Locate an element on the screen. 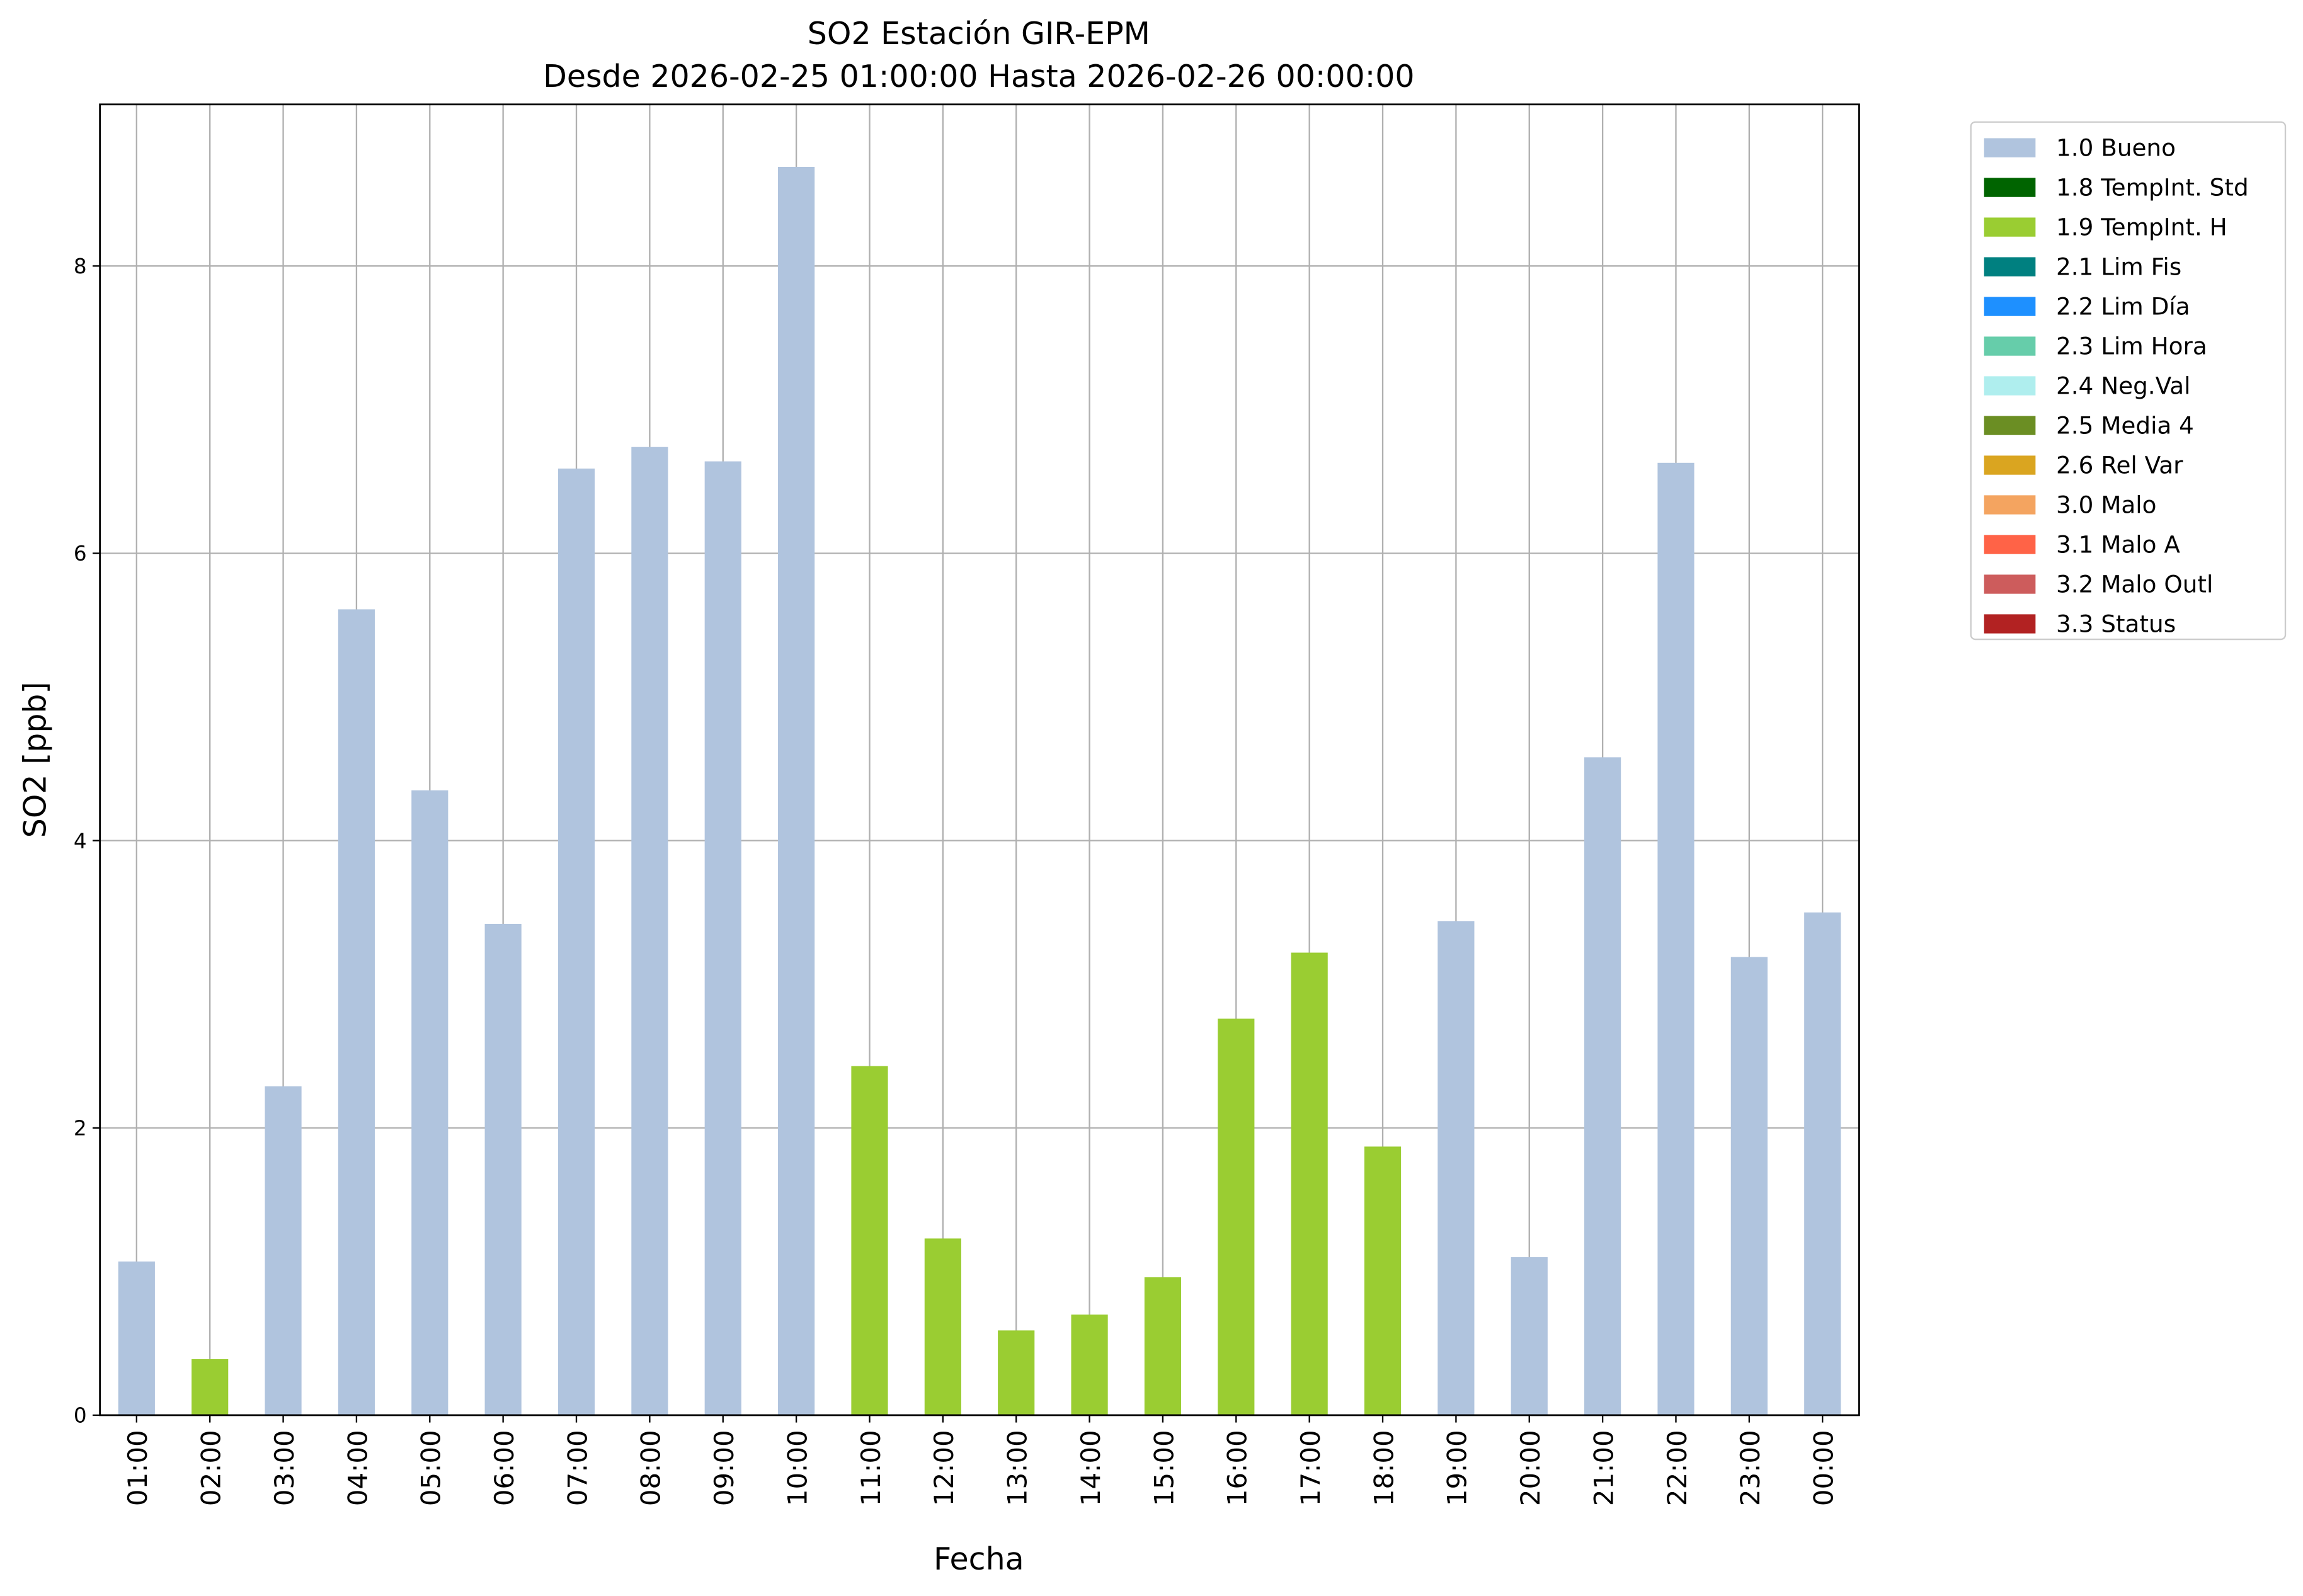 The height and width of the screenshot is (1596, 2303). x-tick-label: 09:00 is located at coordinates (724, 1468).